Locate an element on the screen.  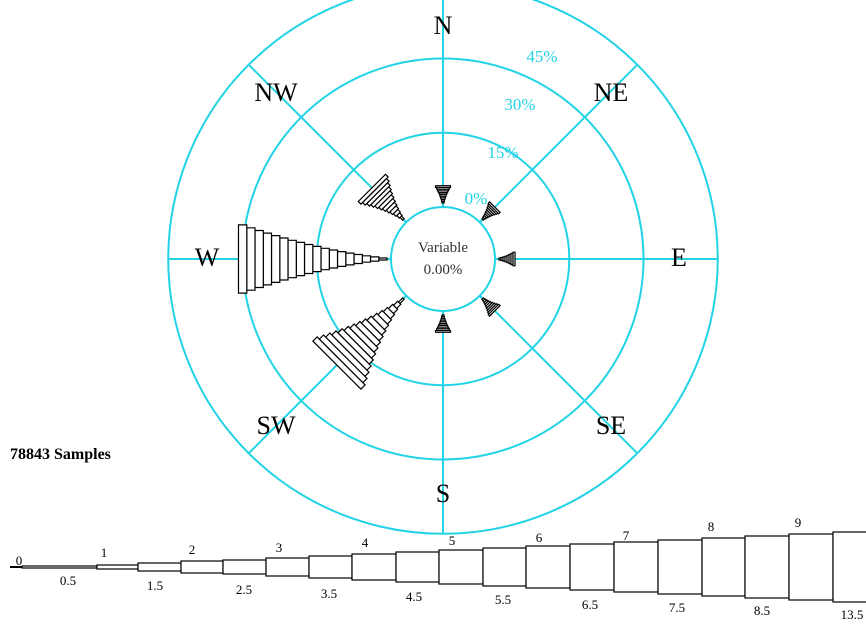
legend-lower-label-9: 13.5 is located at coordinates (852, 614).